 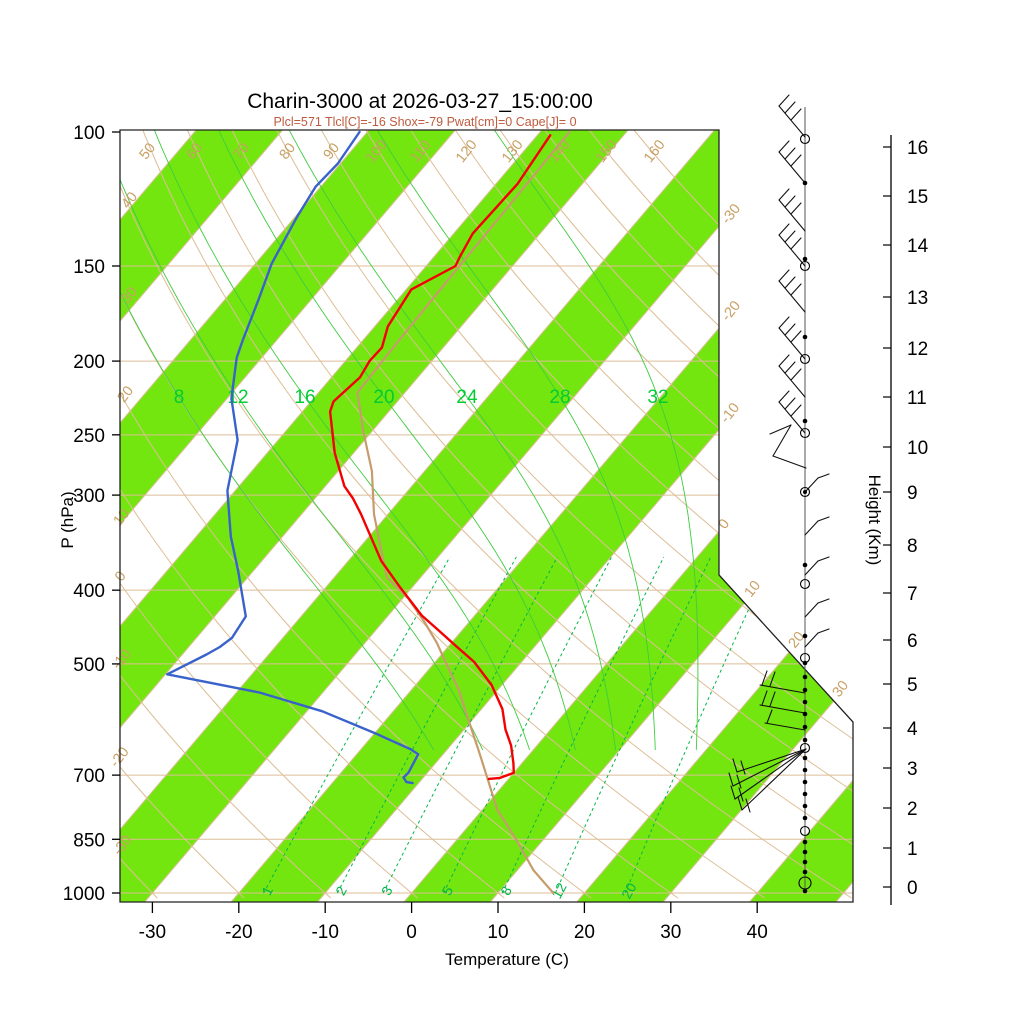 What do you see at coordinates (89, 436) in the screenshot?
I see `svg-text: 250` at bounding box center [89, 436].